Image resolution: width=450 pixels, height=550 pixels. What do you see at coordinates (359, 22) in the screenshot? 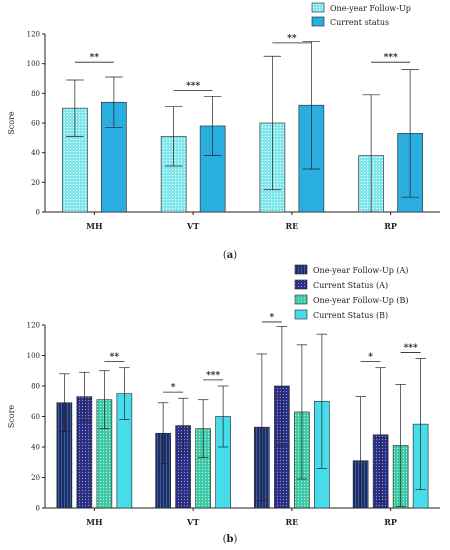
I see `legend-label: Current status` at bounding box center [359, 22].